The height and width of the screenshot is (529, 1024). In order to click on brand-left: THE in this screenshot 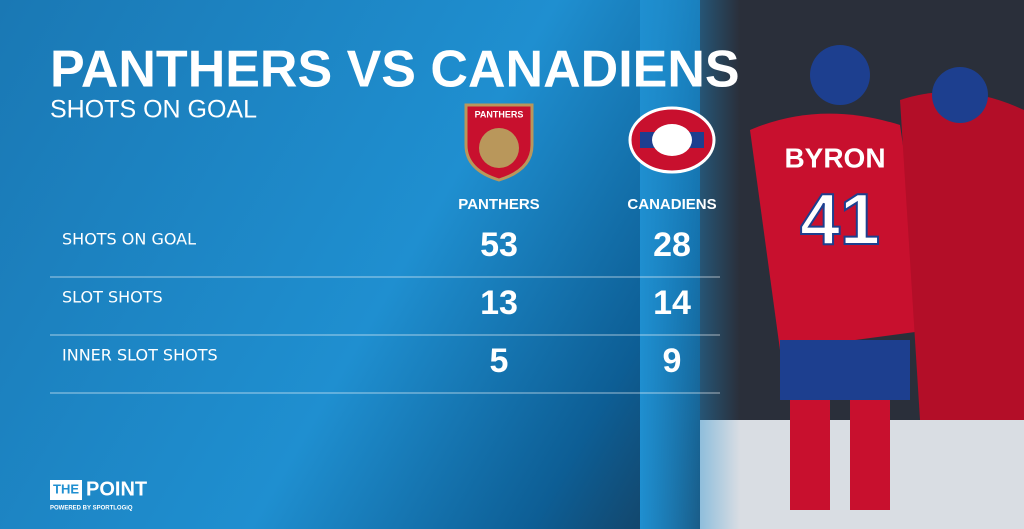, I will do `click(66, 488)`.